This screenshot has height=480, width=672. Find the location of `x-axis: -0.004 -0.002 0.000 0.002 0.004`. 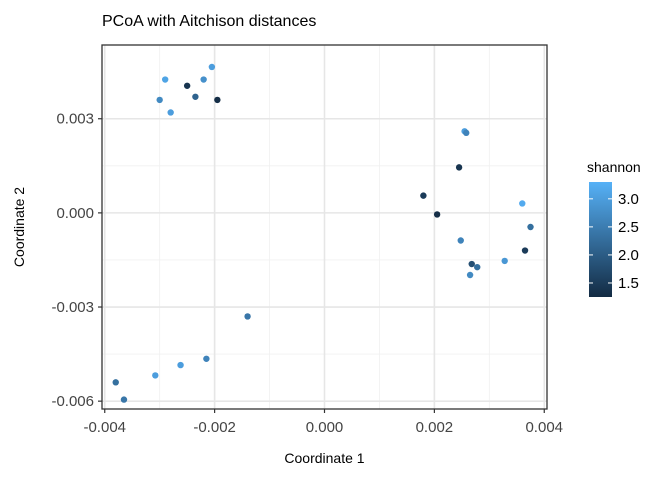

x-axis: -0.004 -0.002 0.000 0.002 0.004 is located at coordinates (323, 422).